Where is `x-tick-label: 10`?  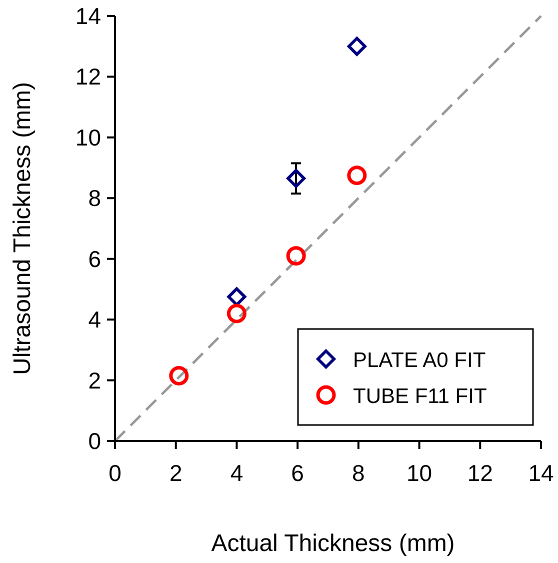 x-tick-label: 10 is located at coordinates (419, 473).